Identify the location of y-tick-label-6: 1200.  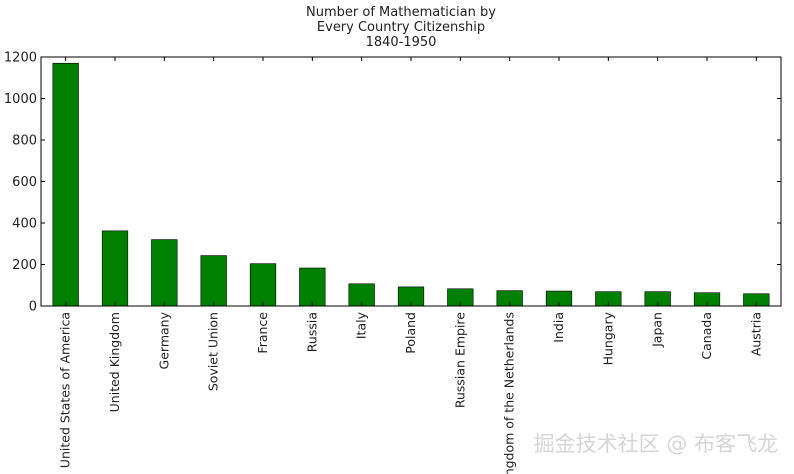
(20, 58).